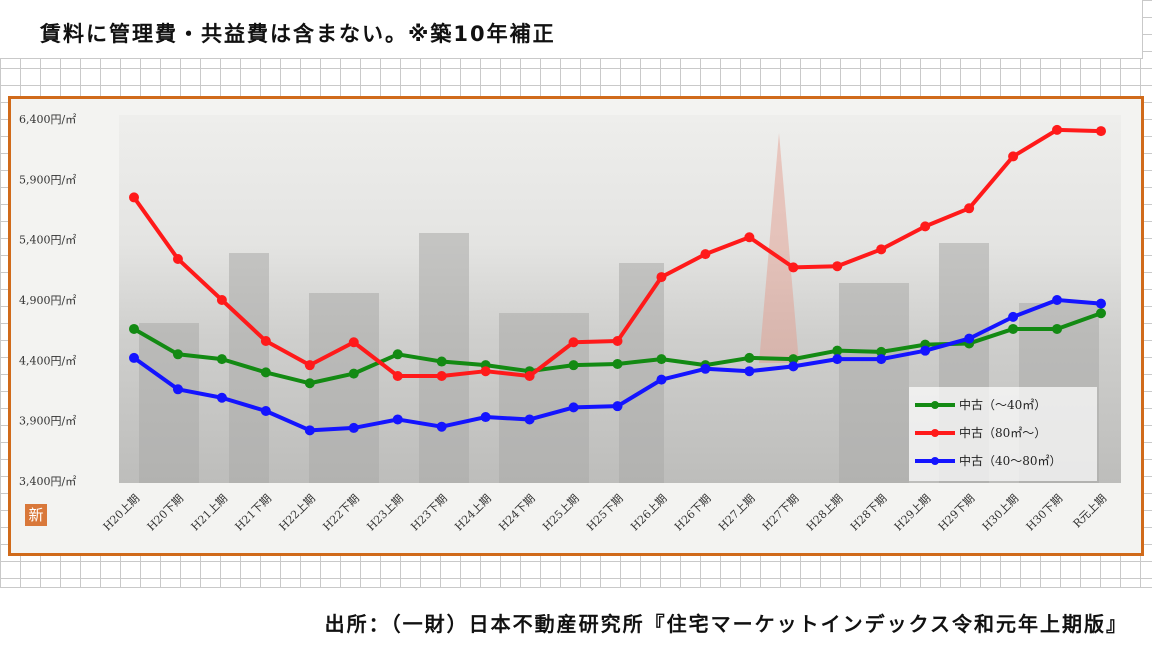 This screenshot has width=1152, height=649. What do you see at coordinates (47, 240) in the screenshot?
I see `y-tick-label: 5,400円/㎡` at bounding box center [47, 240].